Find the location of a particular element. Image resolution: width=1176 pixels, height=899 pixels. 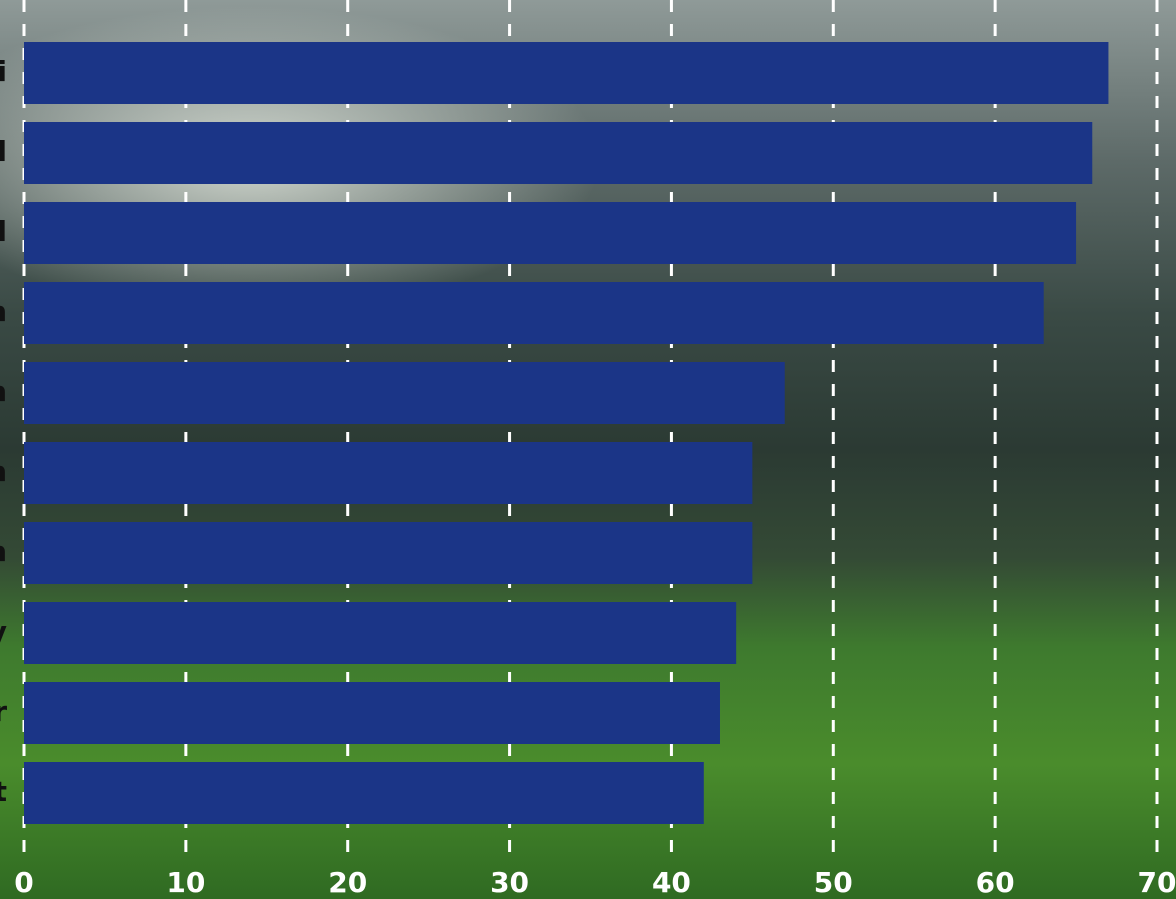

x-tick-label: 0 is located at coordinates (23, 882).